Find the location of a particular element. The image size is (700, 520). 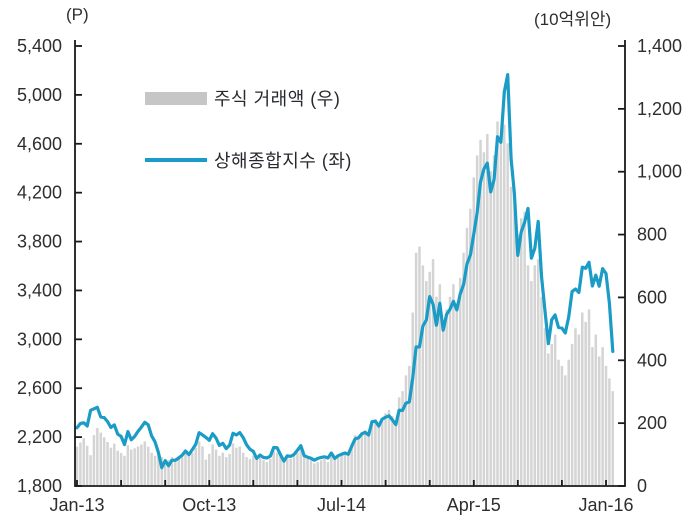

left-axis-unit-label: (P) is located at coordinates (77, 14).